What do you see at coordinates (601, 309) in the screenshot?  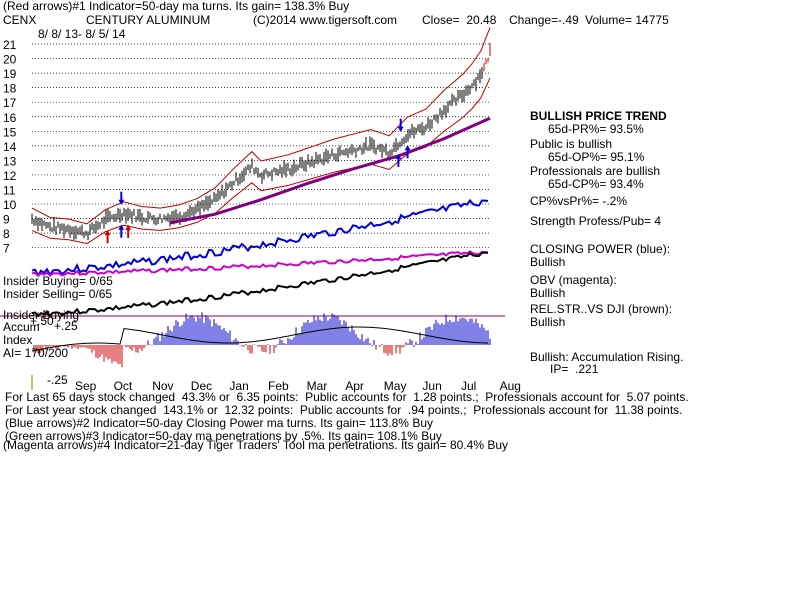 I see `relstr-title: REL.STR..VS DJI (brown):` at bounding box center [601, 309].